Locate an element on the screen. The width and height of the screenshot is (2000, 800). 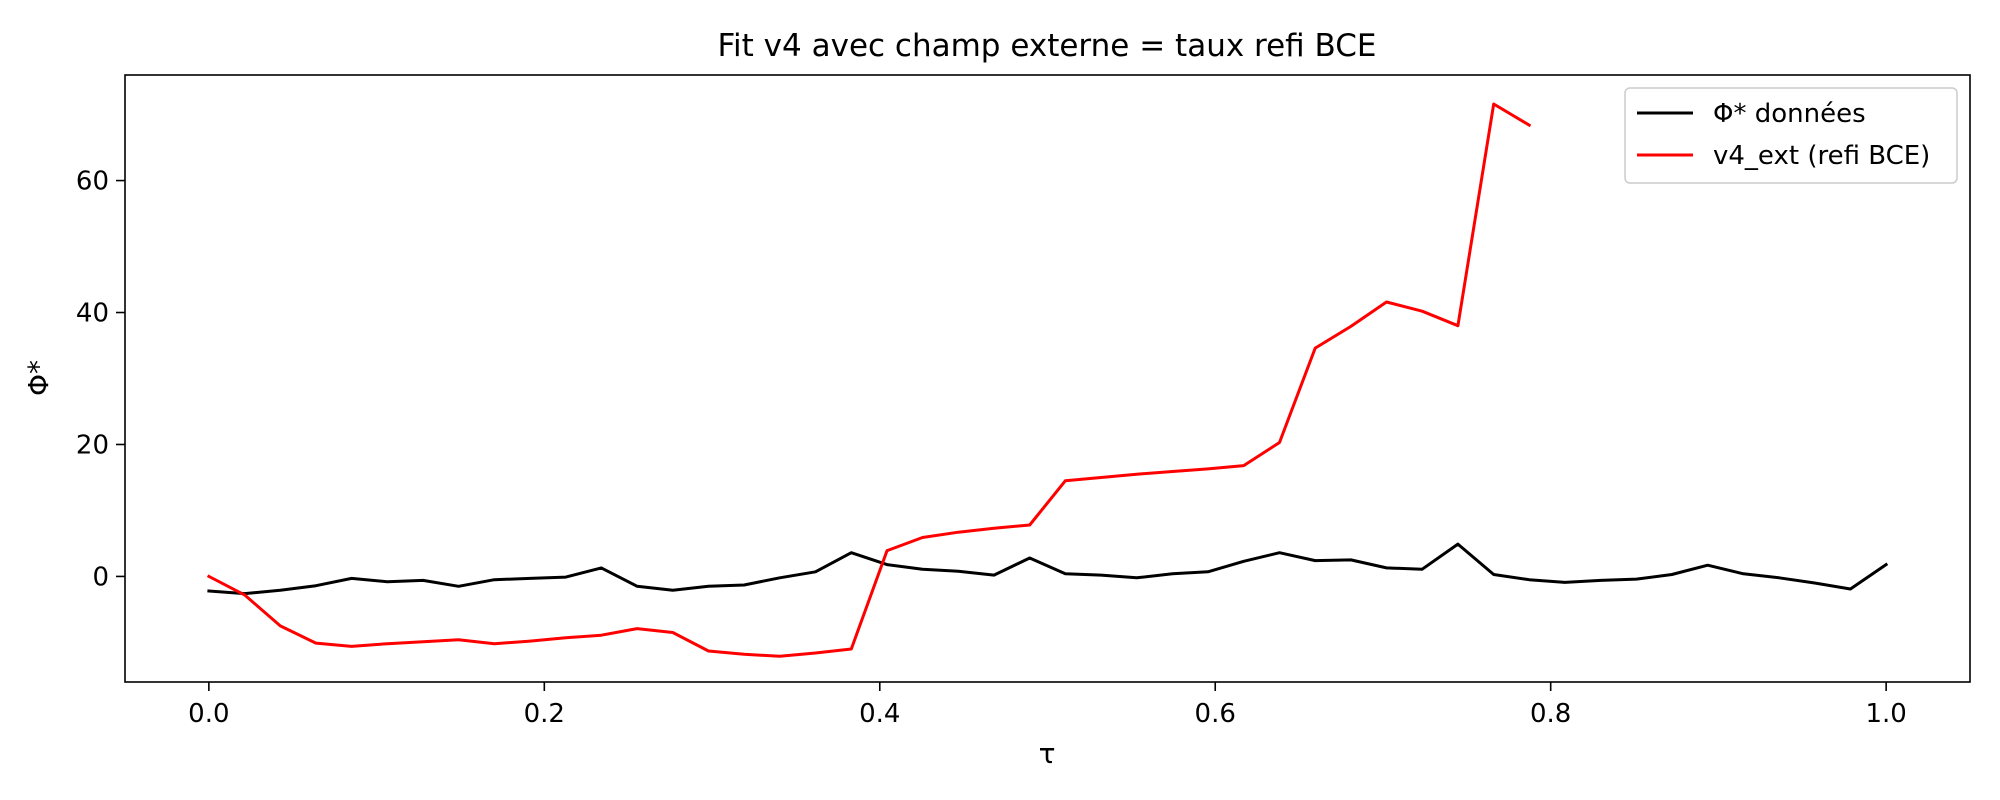
x-tick-label: 0.2 is located at coordinates (544, 714).